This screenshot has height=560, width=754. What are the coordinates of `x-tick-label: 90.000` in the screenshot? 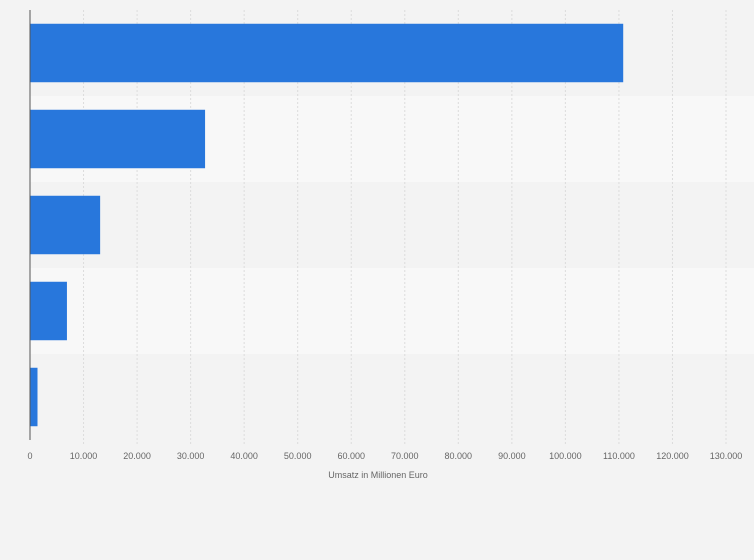 It's located at (512, 456).